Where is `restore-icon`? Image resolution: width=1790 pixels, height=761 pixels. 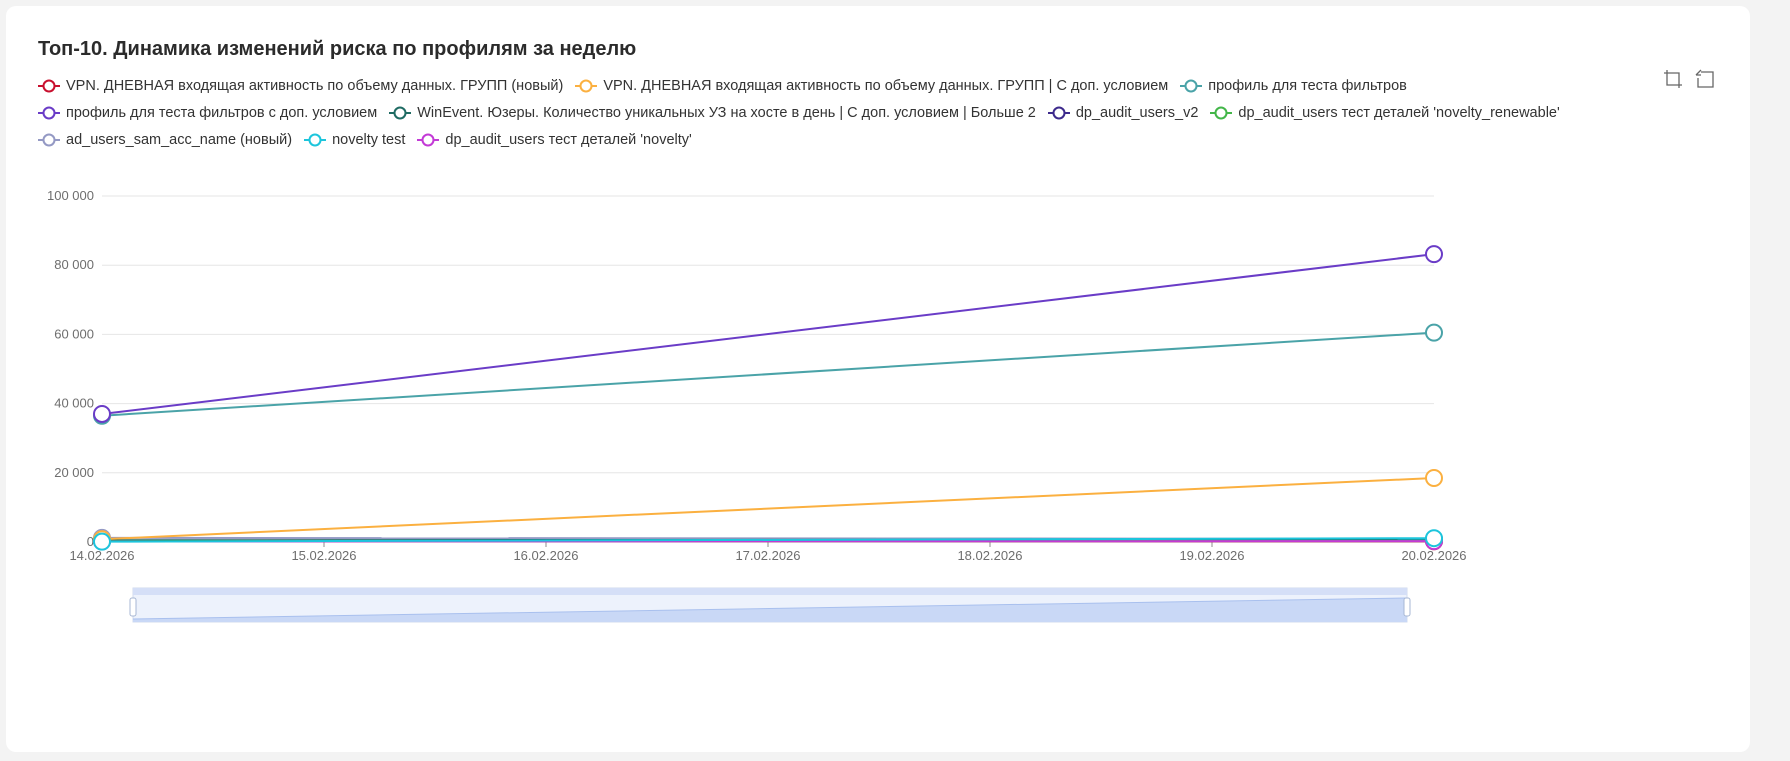 restore-icon is located at coordinates (1705, 79).